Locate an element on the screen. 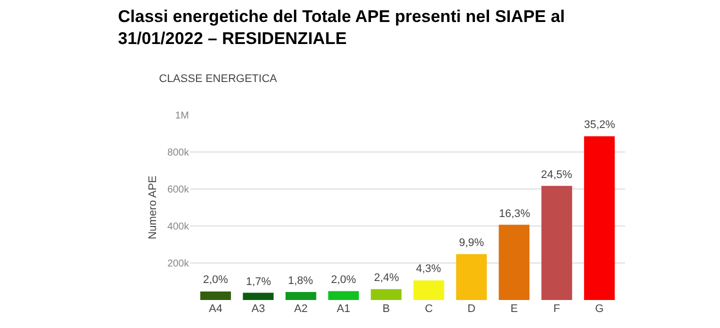 The height and width of the screenshot is (328, 720). y-tick-label: 400k is located at coordinates (178, 227).